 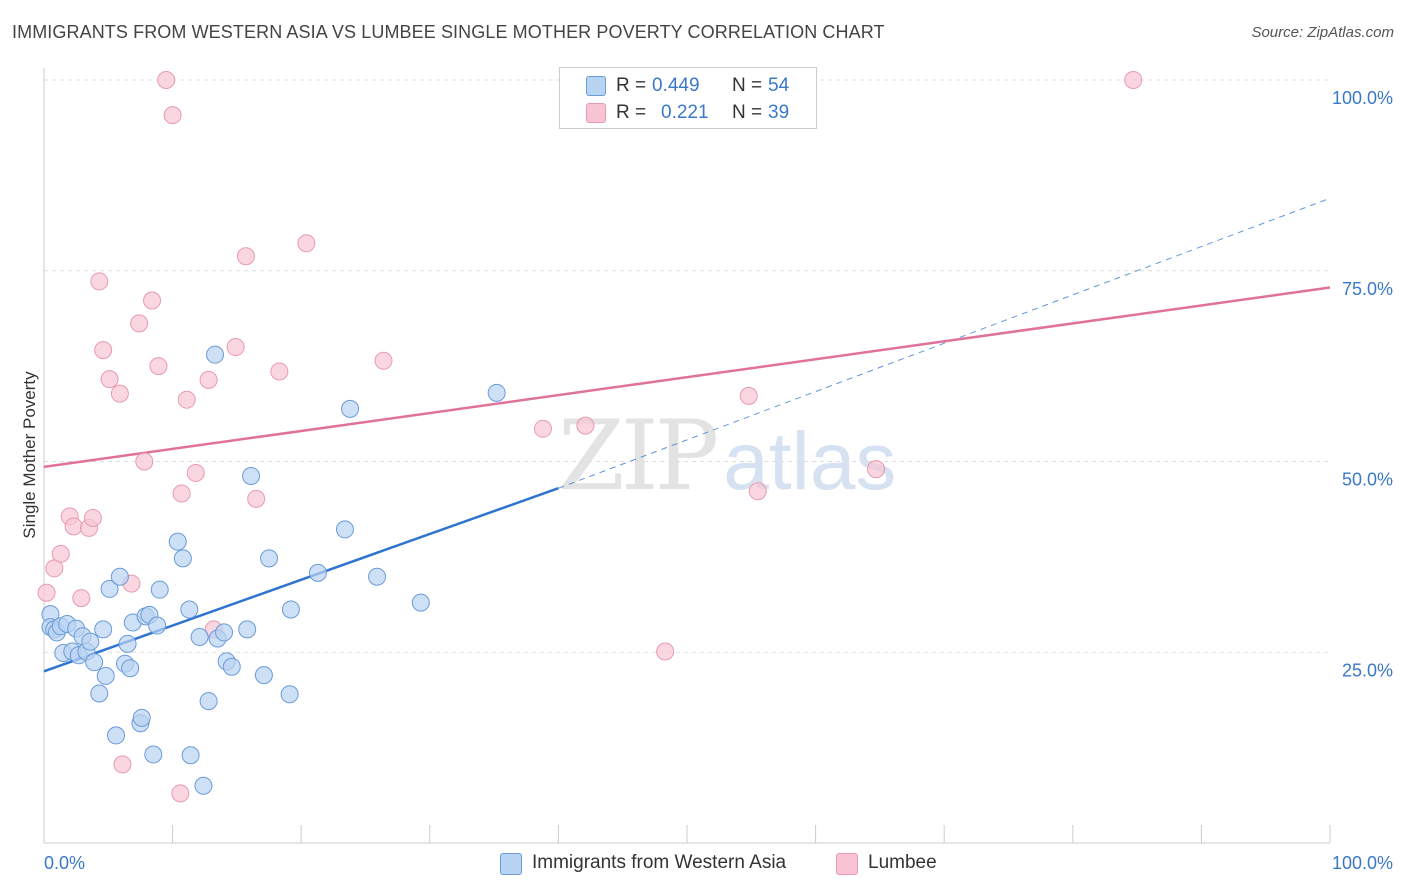 What do you see at coordinates (659, 862) in the screenshot?
I see `legend-label: Immigrants from Western Asia` at bounding box center [659, 862].